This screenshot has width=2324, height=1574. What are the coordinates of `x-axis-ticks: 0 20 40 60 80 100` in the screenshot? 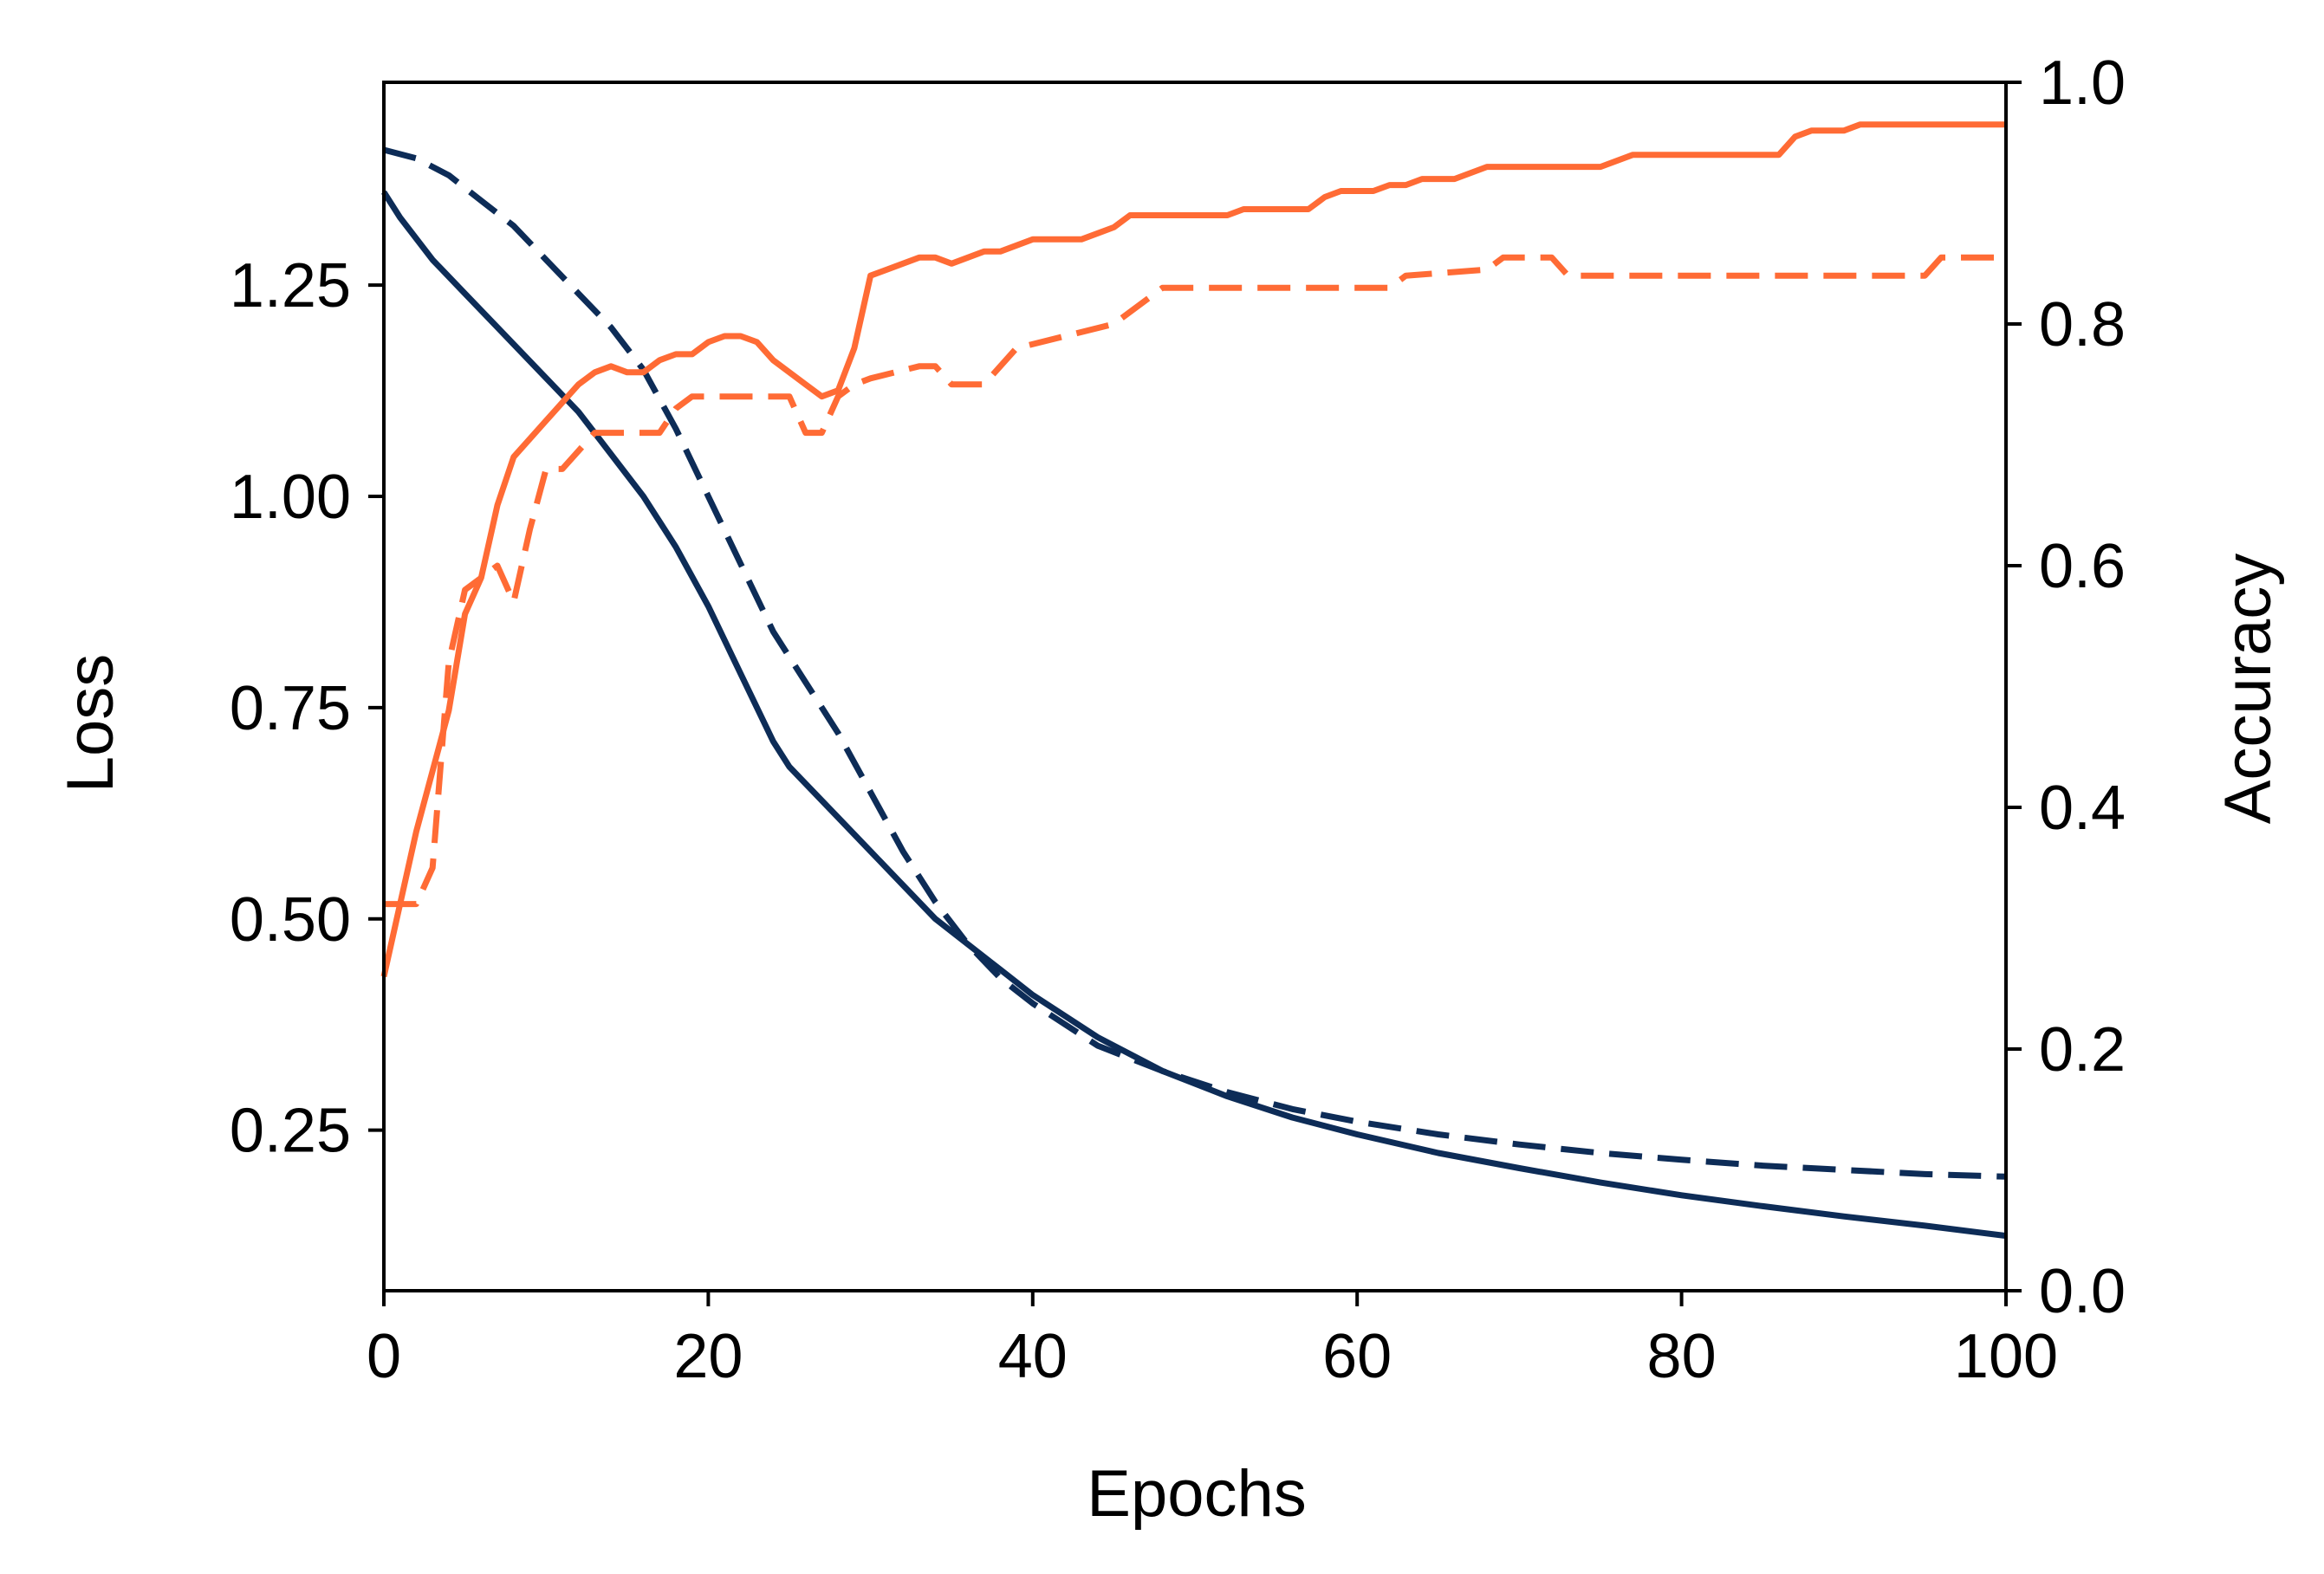 It's located at (1212, 1341).